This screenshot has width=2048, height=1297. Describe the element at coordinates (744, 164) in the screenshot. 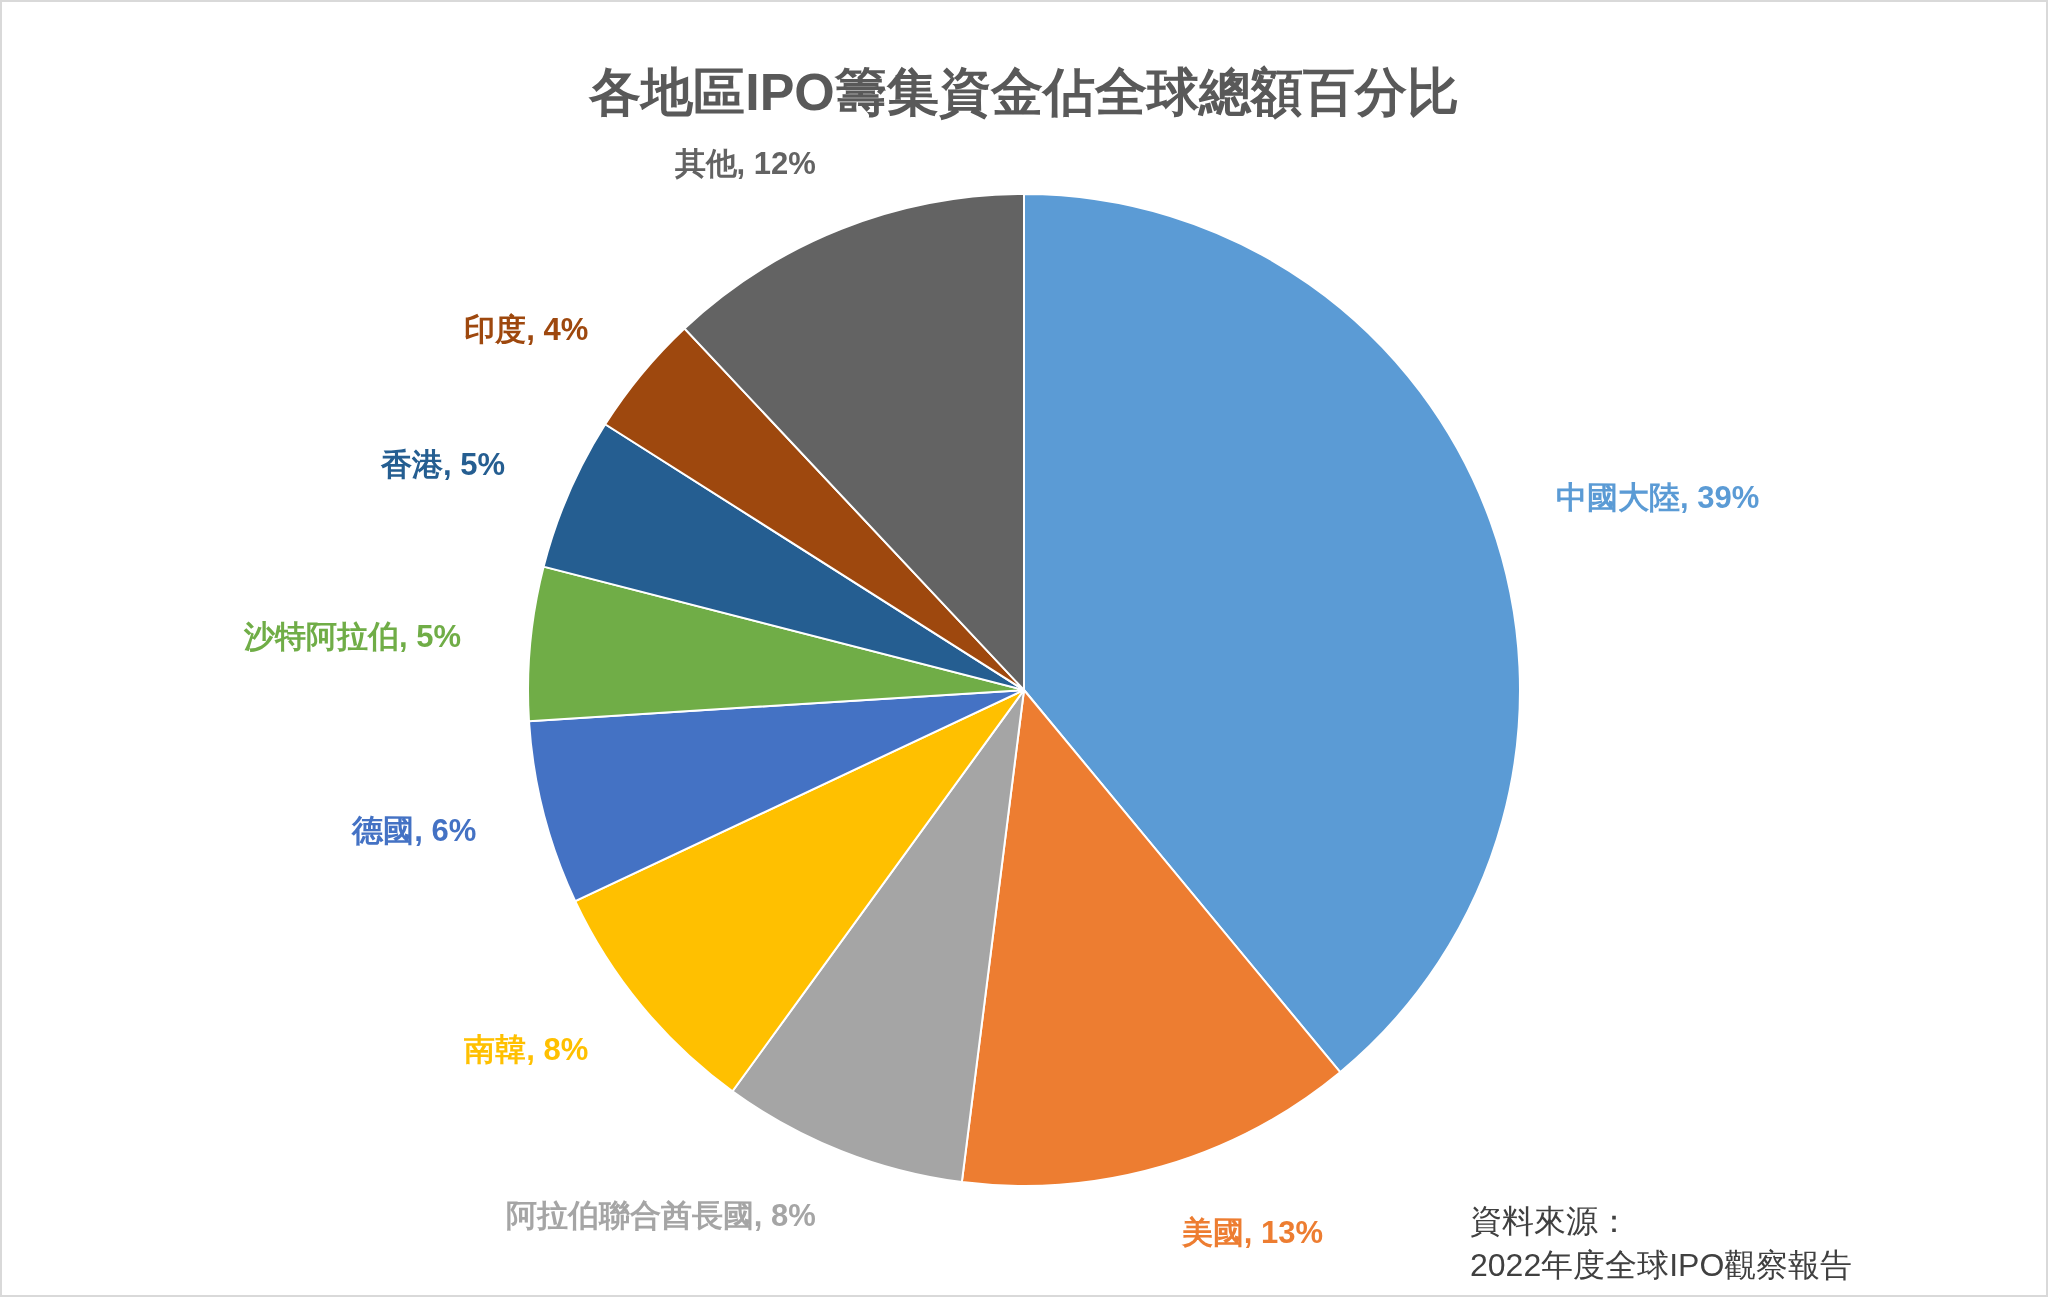

I see `slice-label: 其他, 12%` at that location.